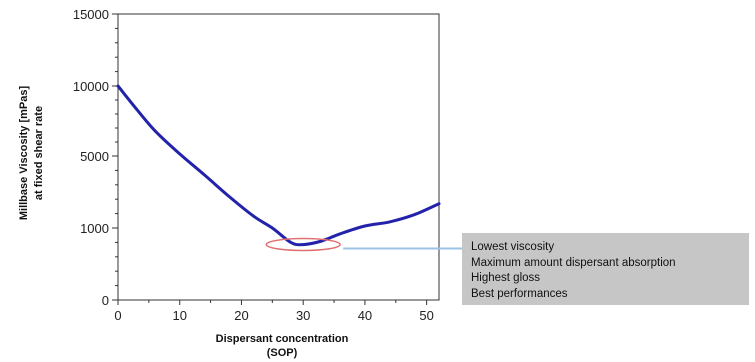  I want to click on x-tick-label: 10, so click(179, 315).